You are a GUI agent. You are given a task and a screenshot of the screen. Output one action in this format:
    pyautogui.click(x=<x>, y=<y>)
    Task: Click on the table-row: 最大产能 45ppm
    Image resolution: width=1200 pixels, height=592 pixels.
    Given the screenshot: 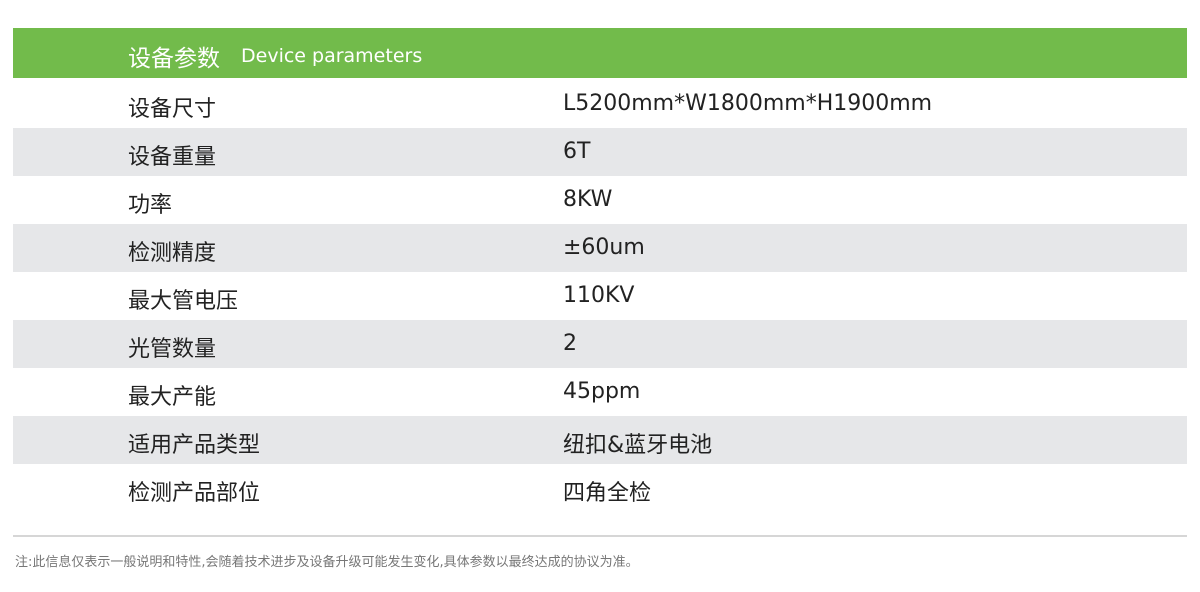 What is the action you would take?
    pyautogui.click(x=600, y=392)
    